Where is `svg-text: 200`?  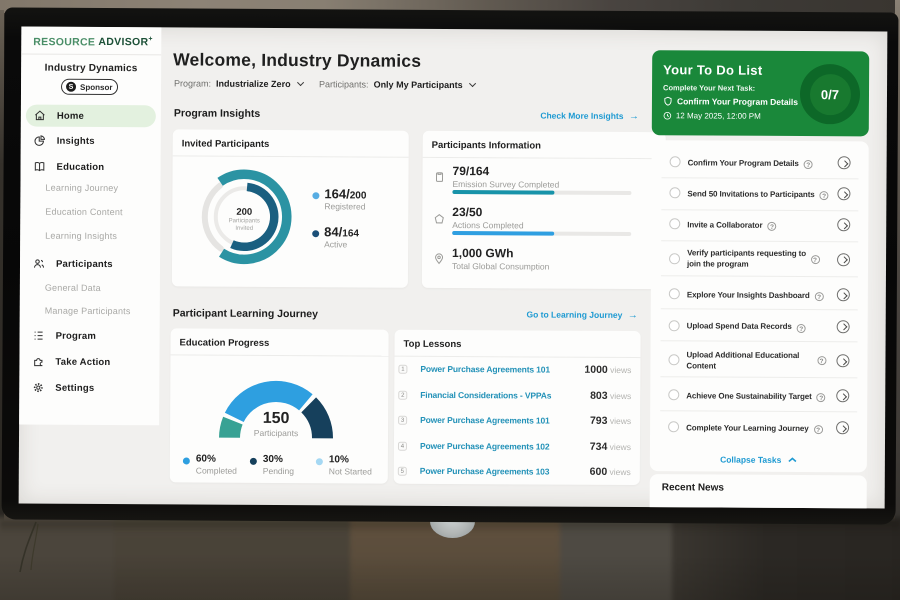 svg-text: 200 is located at coordinates (244, 212).